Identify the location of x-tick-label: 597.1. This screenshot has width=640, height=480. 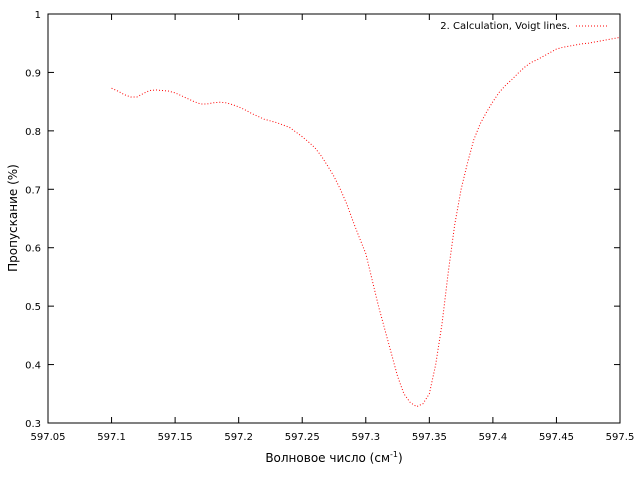
(111, 437).